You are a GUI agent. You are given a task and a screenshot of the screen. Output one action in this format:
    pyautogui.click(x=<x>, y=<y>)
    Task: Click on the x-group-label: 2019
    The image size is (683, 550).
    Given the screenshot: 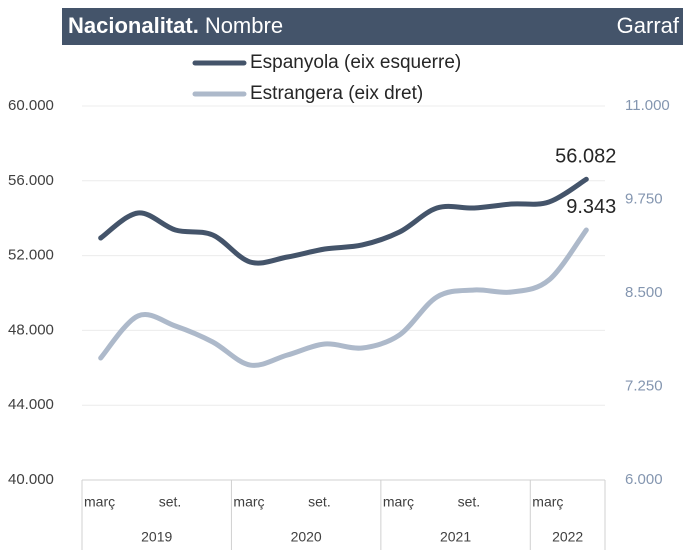 What is the action you would take?
    pyautogui.click(x=156, y=537)
    